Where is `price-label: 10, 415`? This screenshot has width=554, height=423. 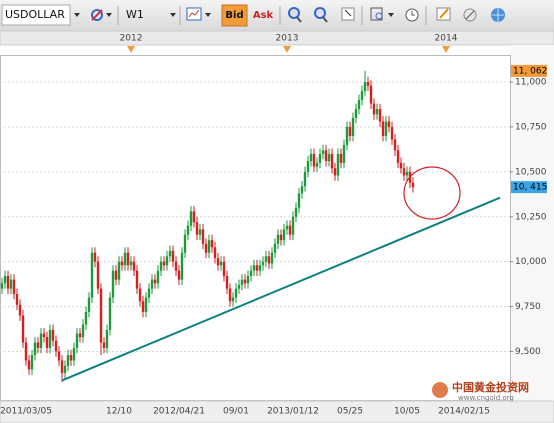 price-label: 10, 415 is located at coordinates (530, 188).